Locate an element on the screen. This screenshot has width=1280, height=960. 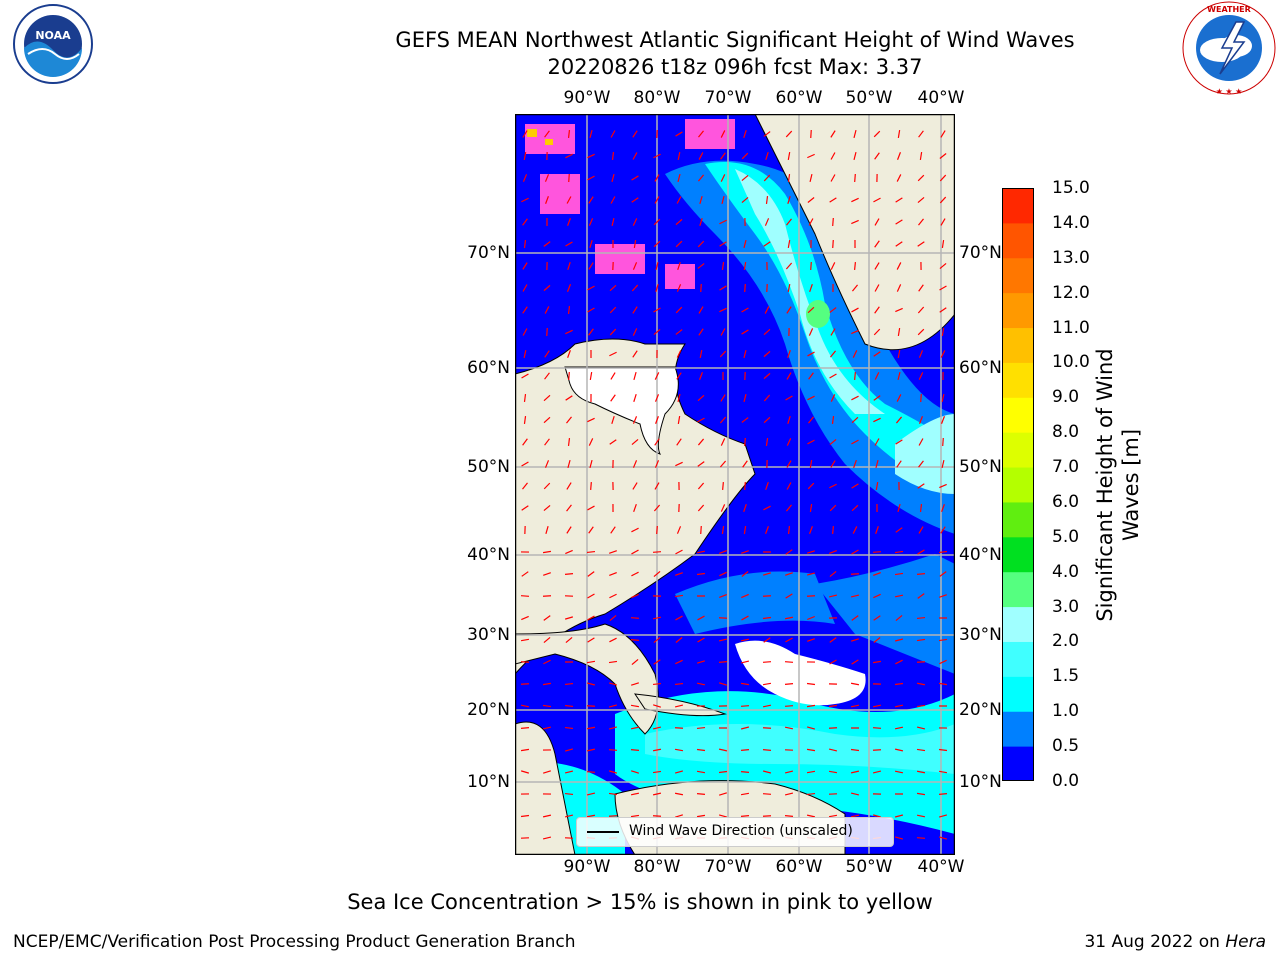
lon-label-90w-top: 90°W is located at coordinates (587, 98).